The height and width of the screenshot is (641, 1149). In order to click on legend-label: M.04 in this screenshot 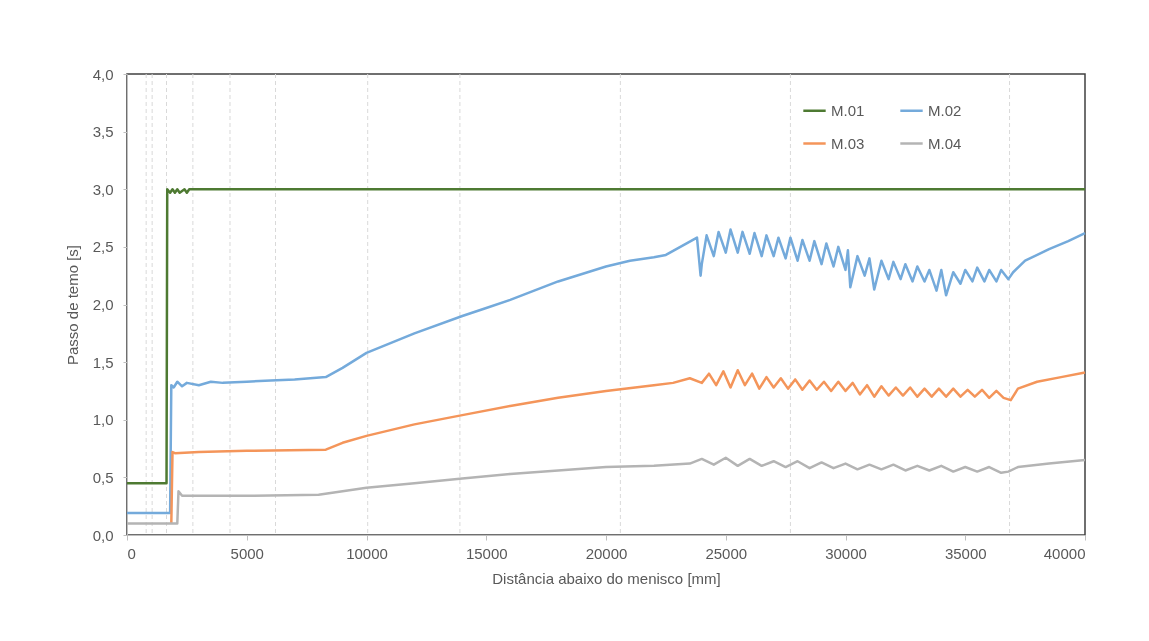, I will do `click(945, 143)`.